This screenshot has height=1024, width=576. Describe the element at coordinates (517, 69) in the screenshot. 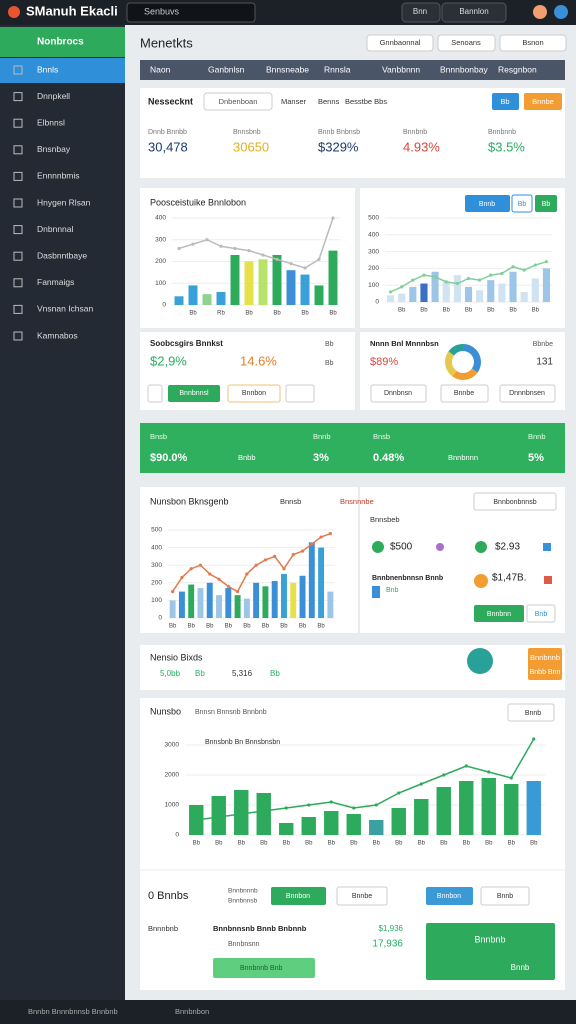

I see `tab: Resgnbon` at that location.